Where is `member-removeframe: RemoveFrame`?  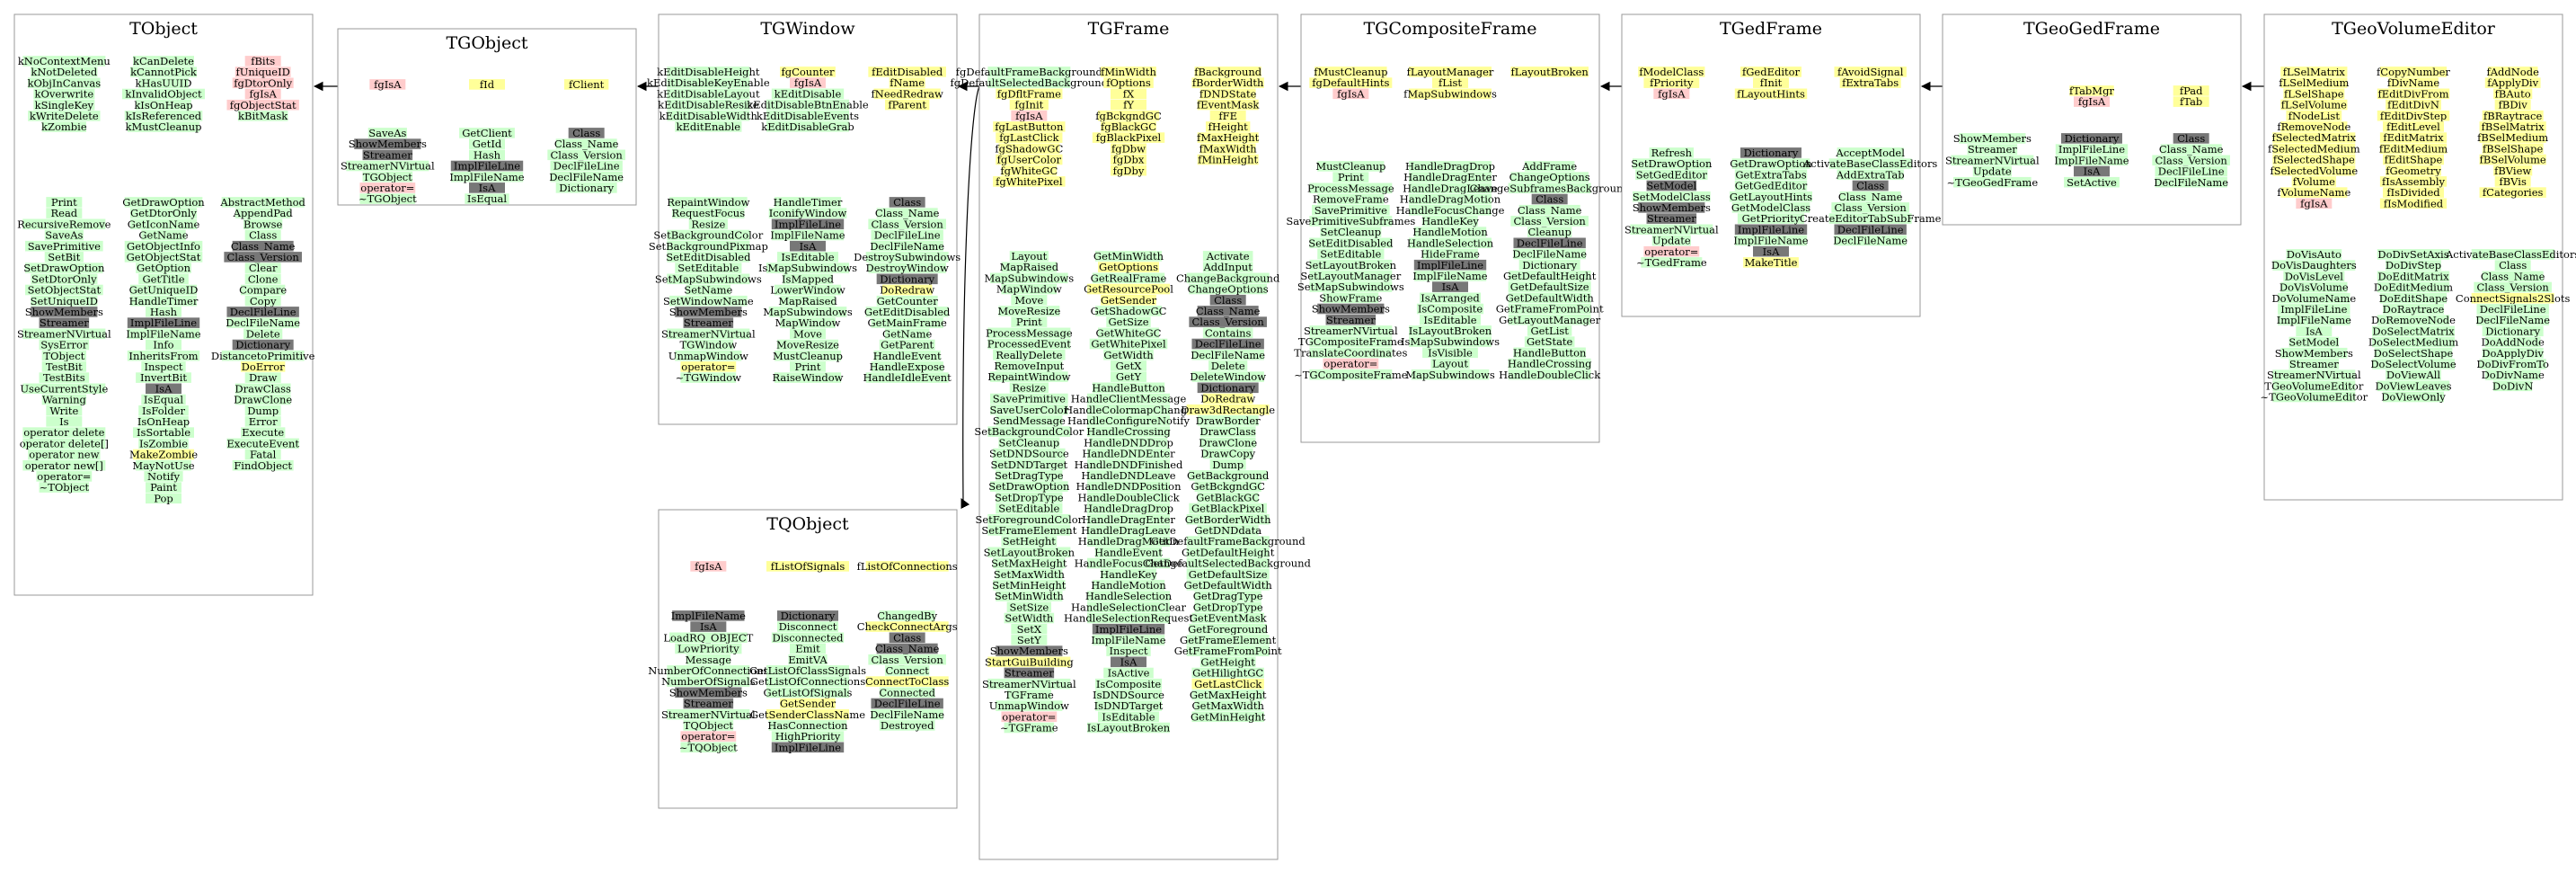
member-removeframe: RemoveFrame is located at coordinates (1351, 200).